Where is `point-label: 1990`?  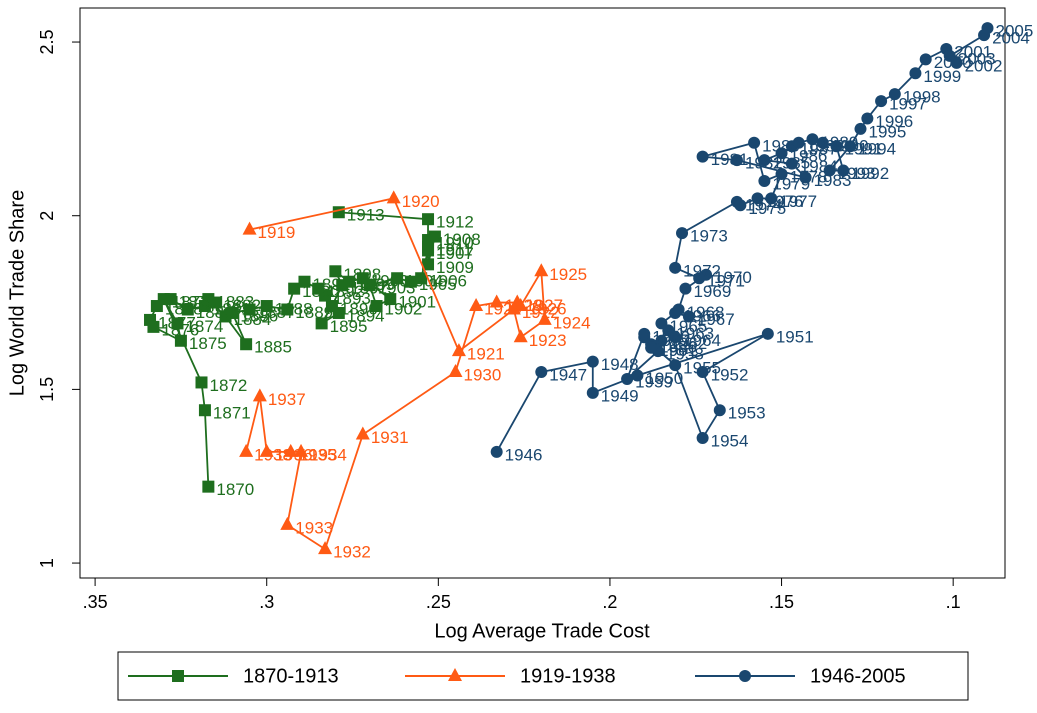
point-label: 1990 is located at coordinates (850, 145).